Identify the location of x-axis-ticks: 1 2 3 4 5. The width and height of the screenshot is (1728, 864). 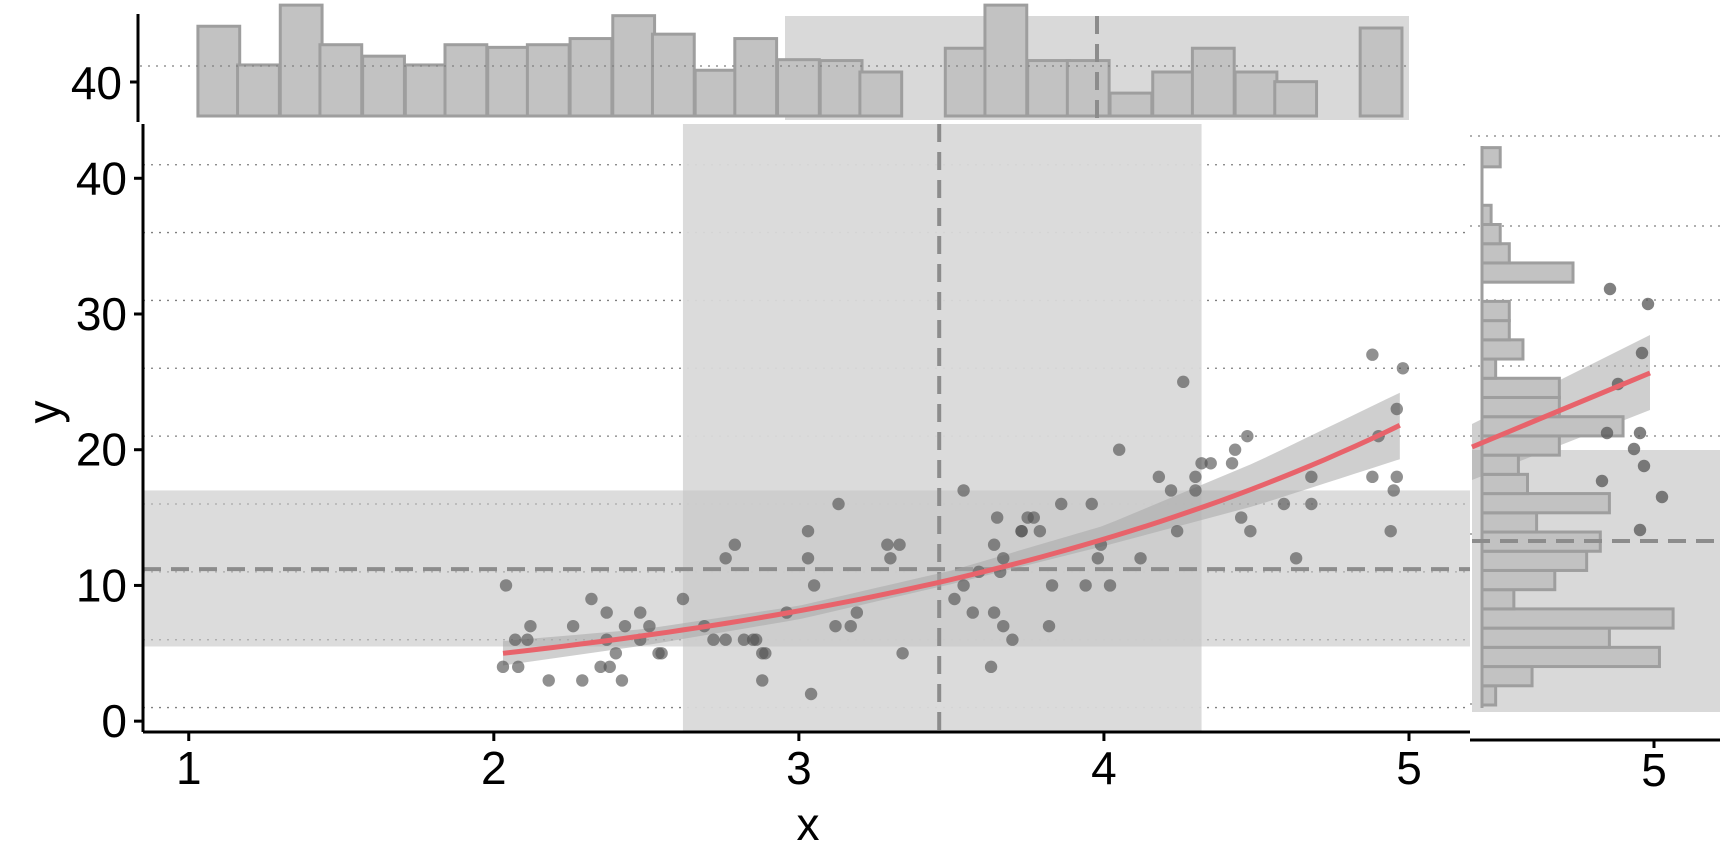
(799, 763).